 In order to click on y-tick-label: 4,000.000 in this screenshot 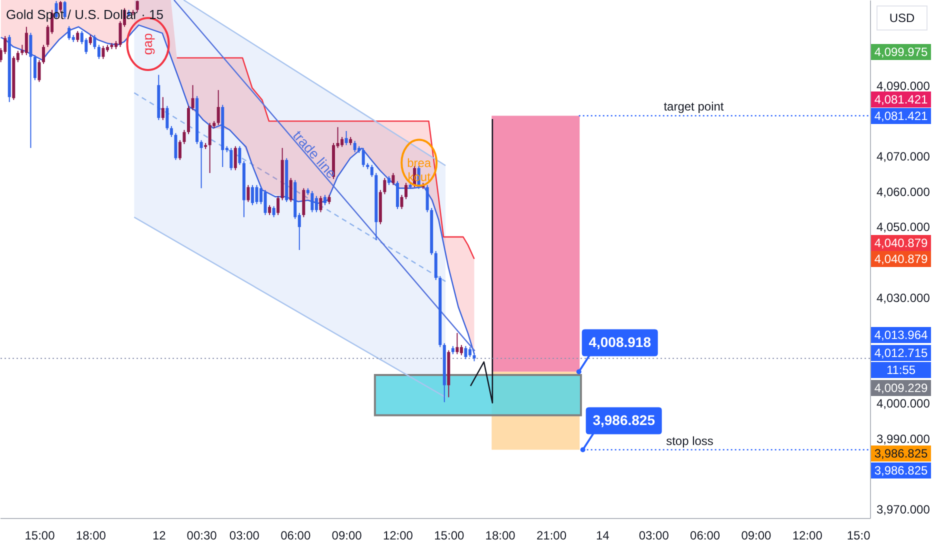, I will do `click(903, 403)`.